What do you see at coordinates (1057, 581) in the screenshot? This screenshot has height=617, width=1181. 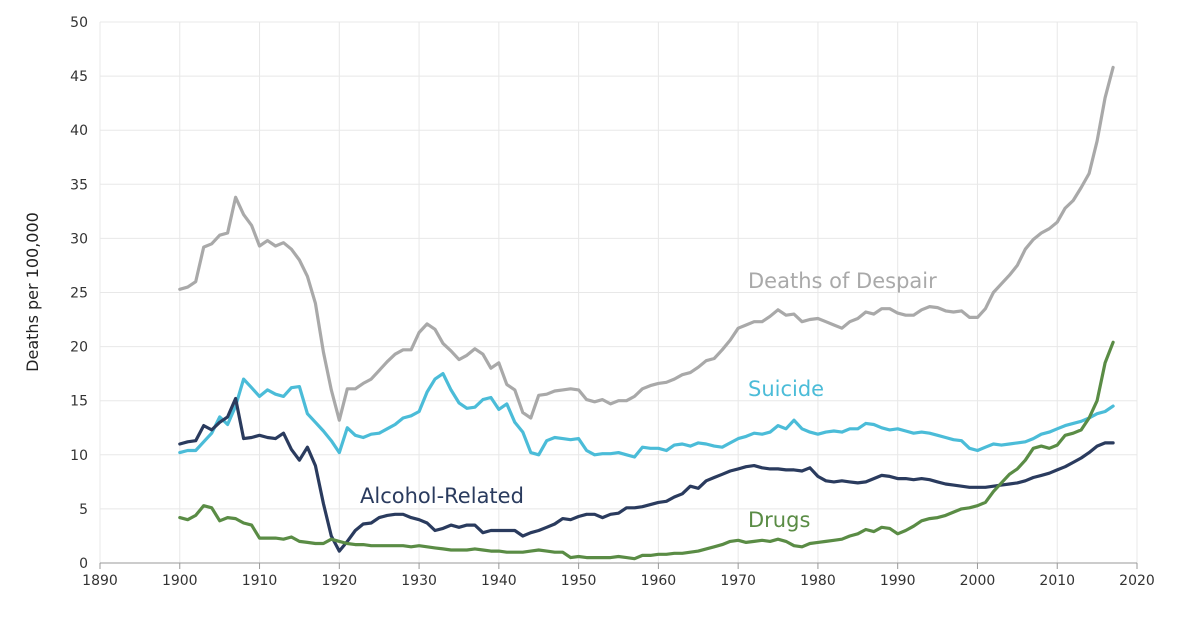 I see `x-tick-label: 2010` at bounding box center [1057, 581].